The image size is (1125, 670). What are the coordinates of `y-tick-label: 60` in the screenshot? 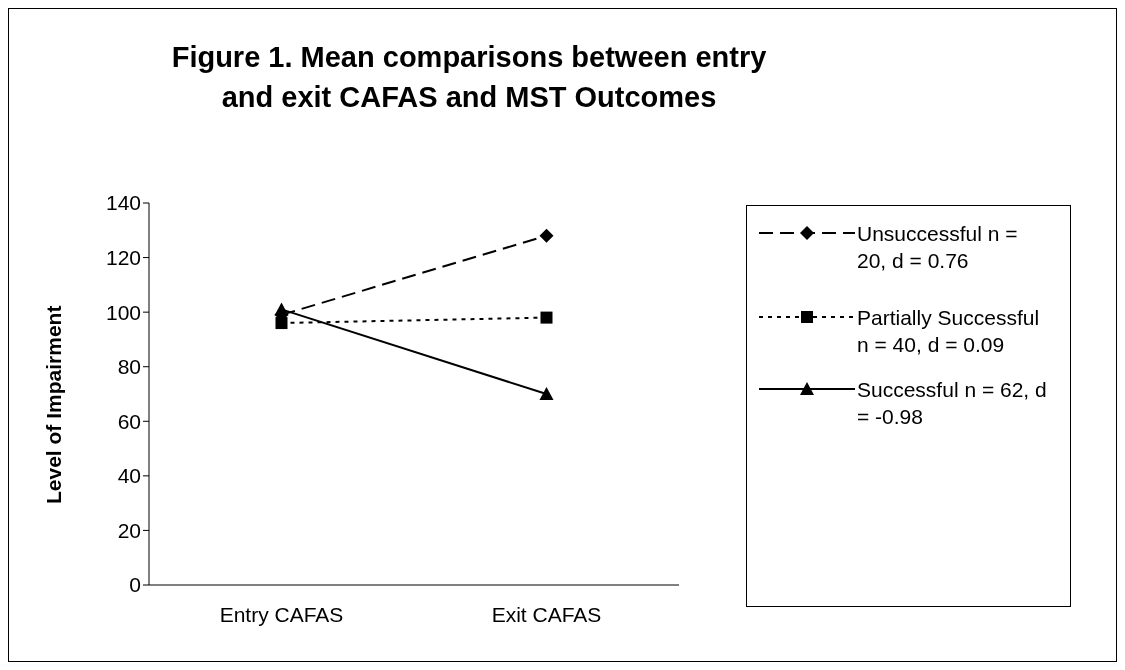 It's located at (129, 421).